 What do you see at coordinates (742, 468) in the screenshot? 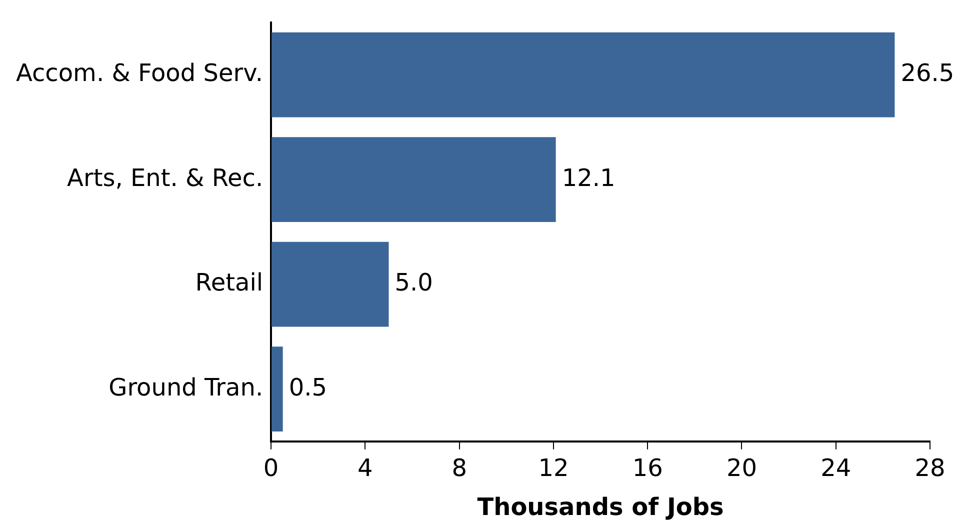
I see `x-tick-label: 20` at bounding box center [742, 468].